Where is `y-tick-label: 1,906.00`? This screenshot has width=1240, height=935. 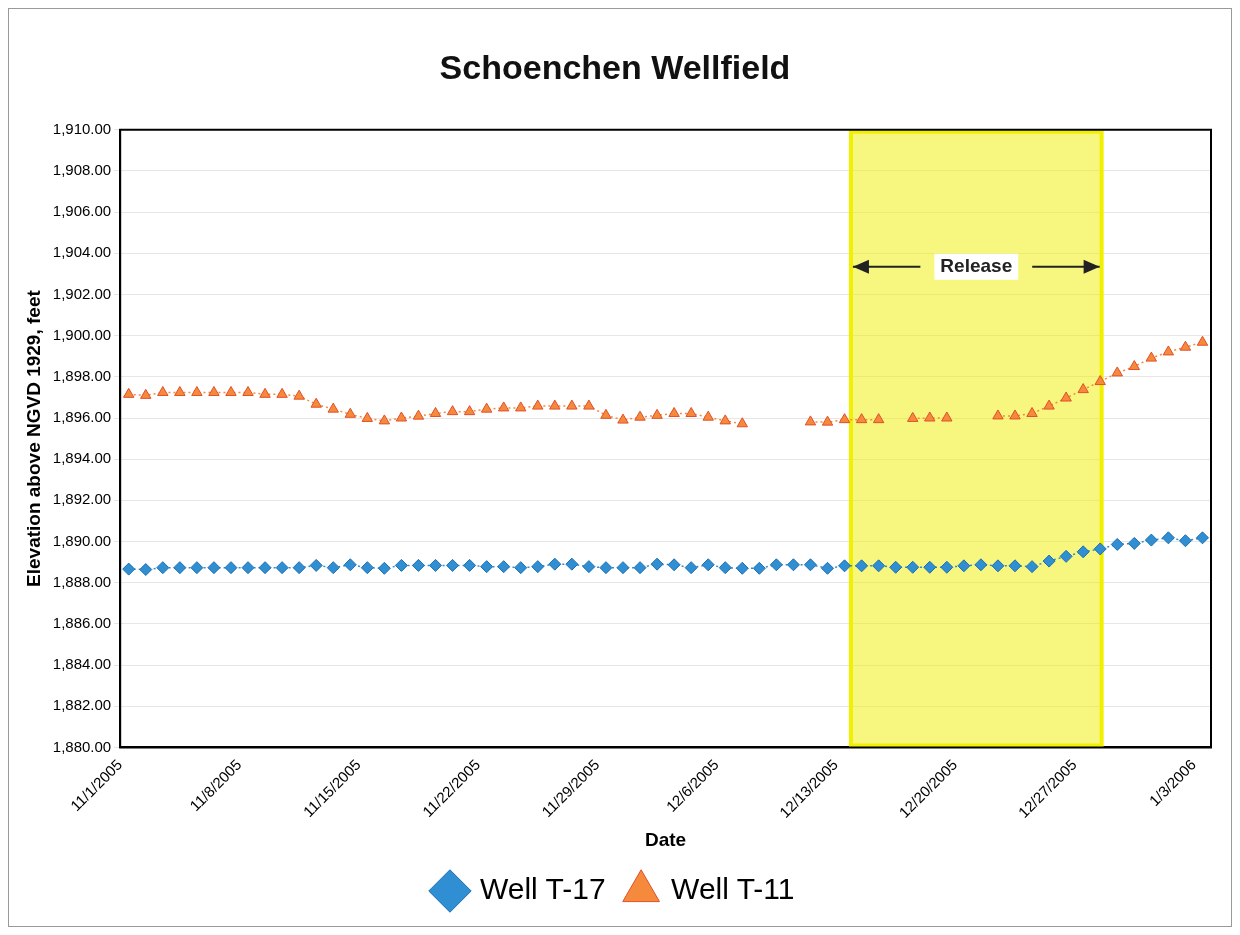
y-tick-label: 1,906.00 is located at coordinates (82, 211).